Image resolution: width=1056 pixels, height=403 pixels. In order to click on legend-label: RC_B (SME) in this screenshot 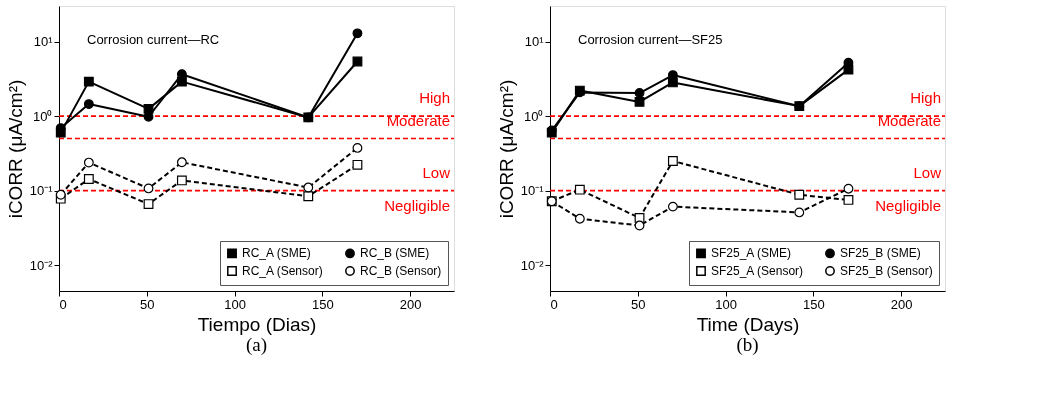, I will do `click(395, 253)`.